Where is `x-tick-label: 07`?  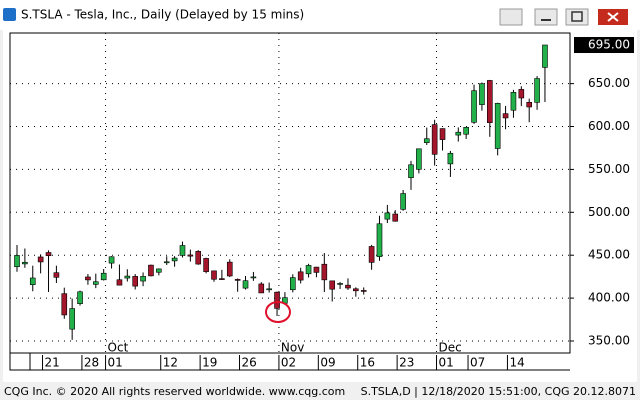
x-tick-label: 07 is located at coordinates (477, 363).